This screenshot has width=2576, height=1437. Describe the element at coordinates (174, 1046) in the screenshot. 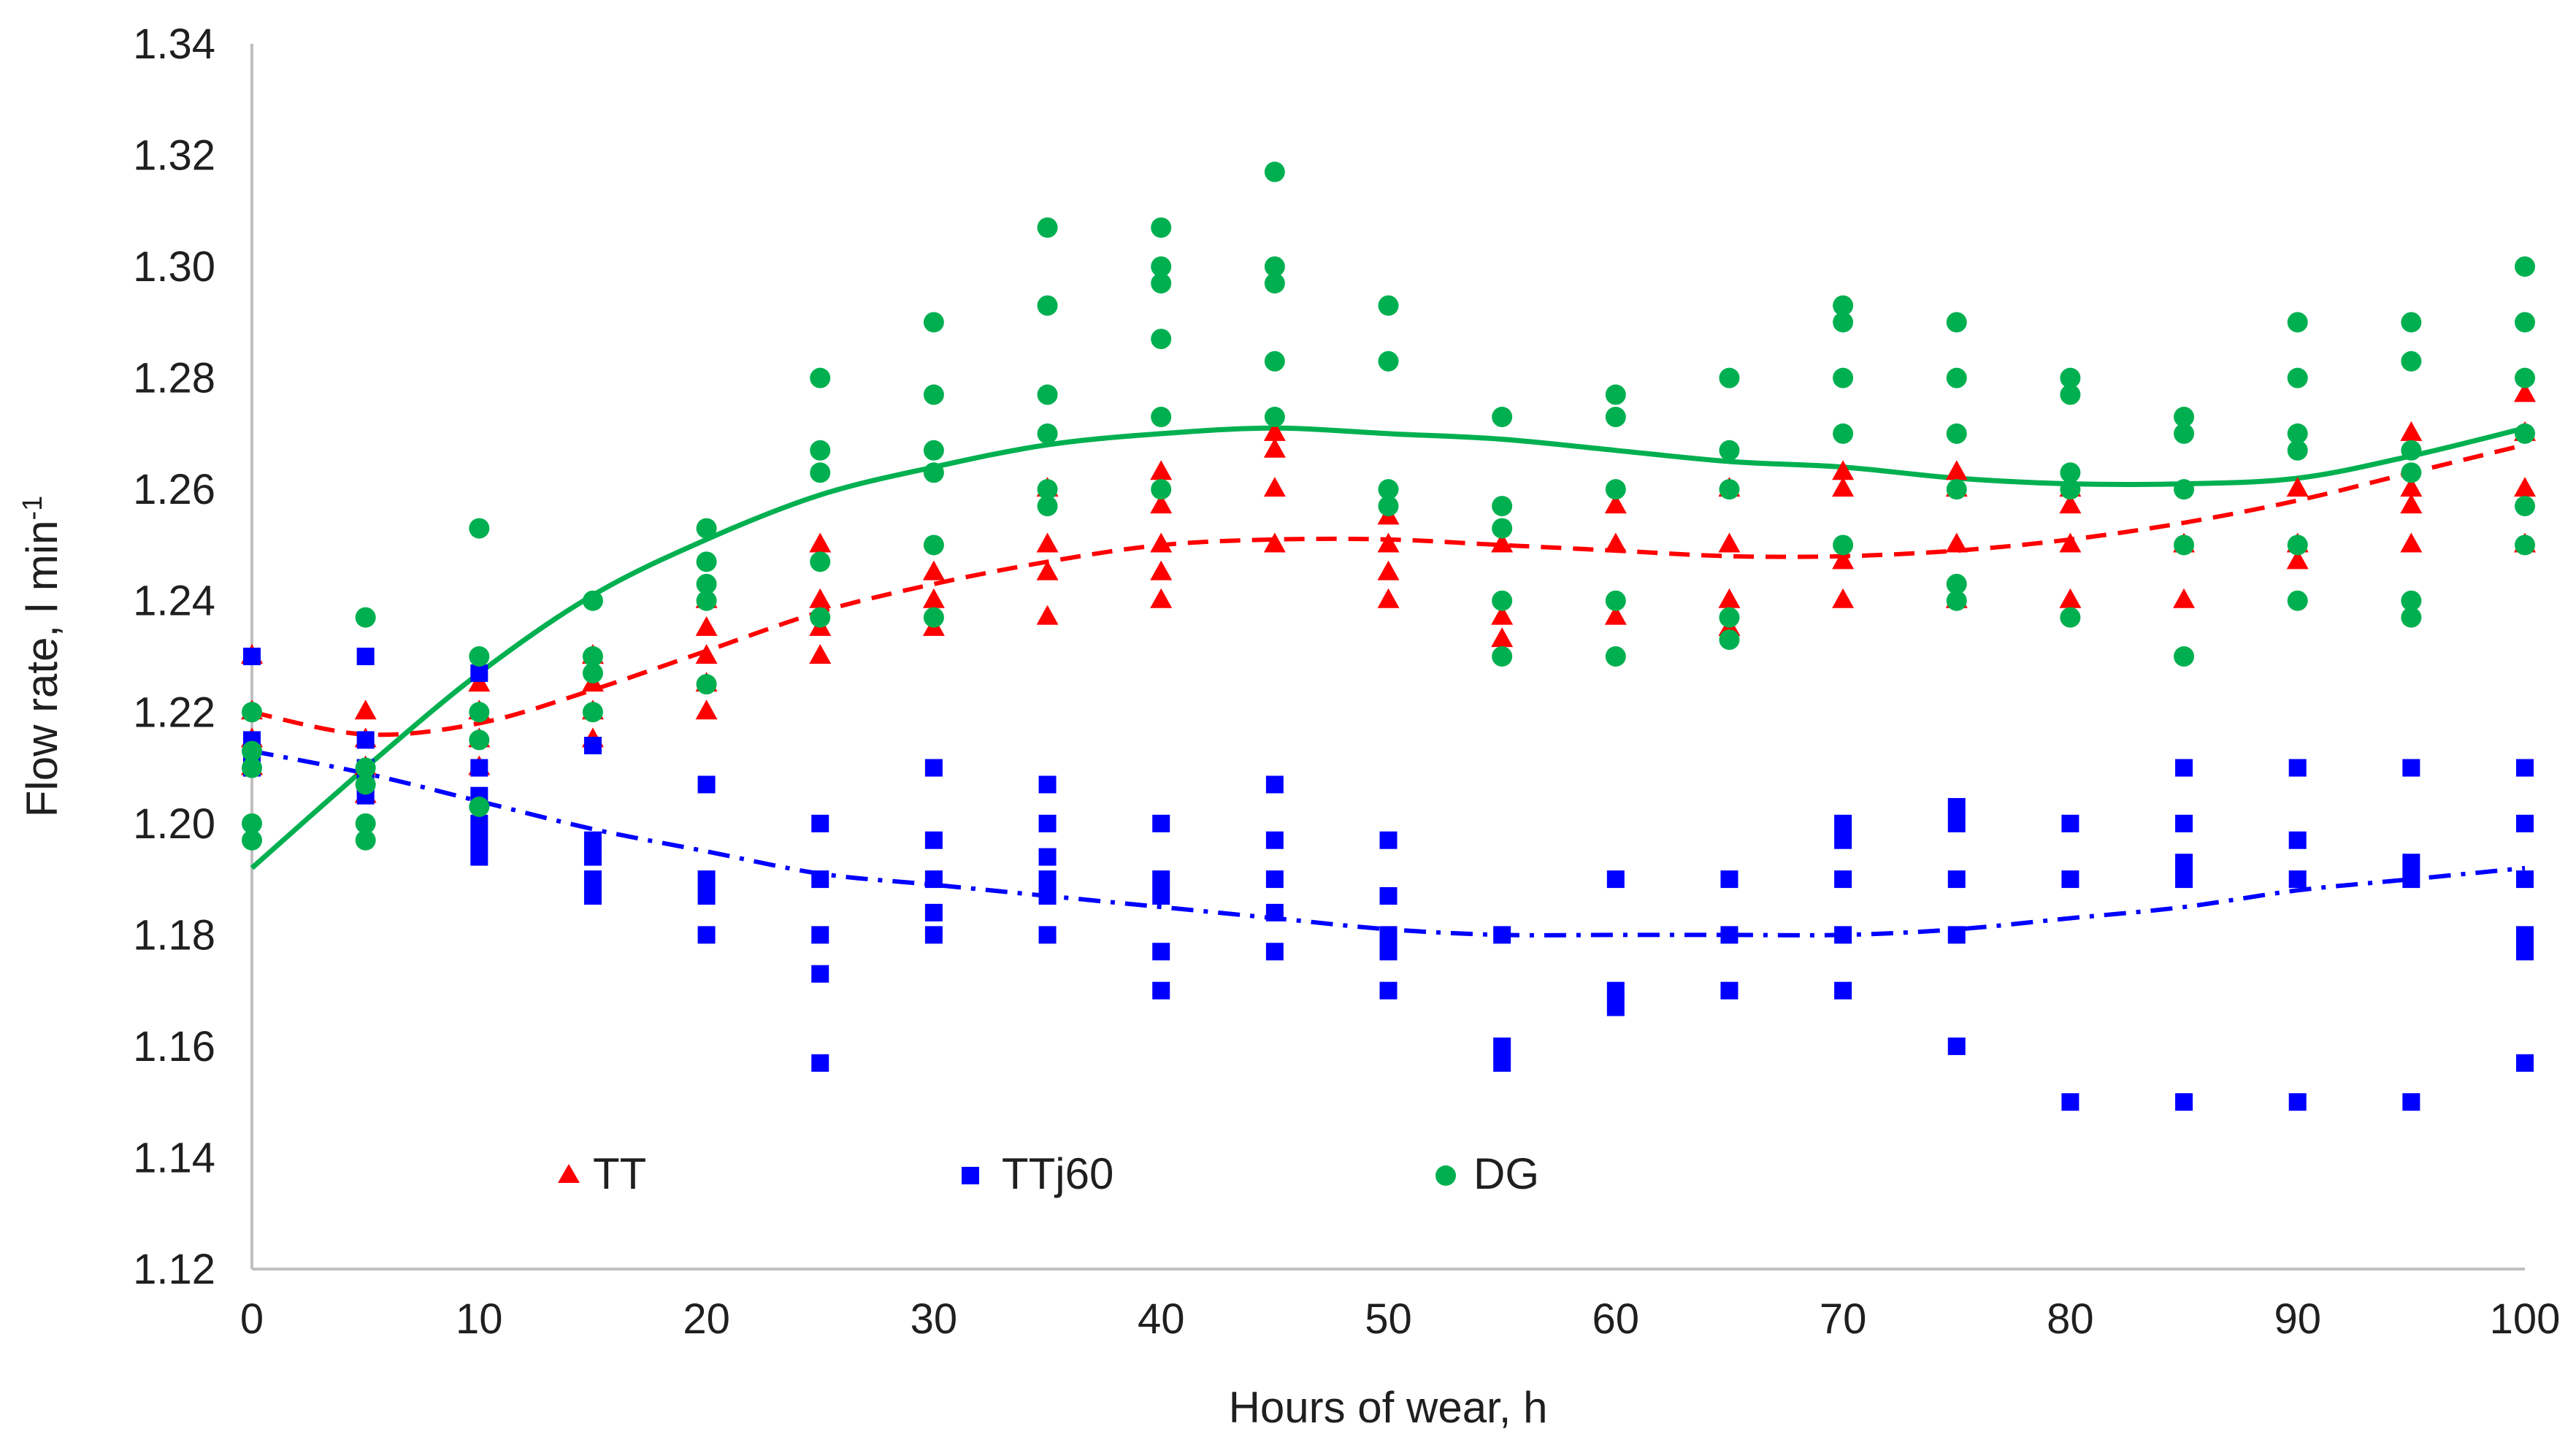

I see `y-tick-label: 1.16` at that location.